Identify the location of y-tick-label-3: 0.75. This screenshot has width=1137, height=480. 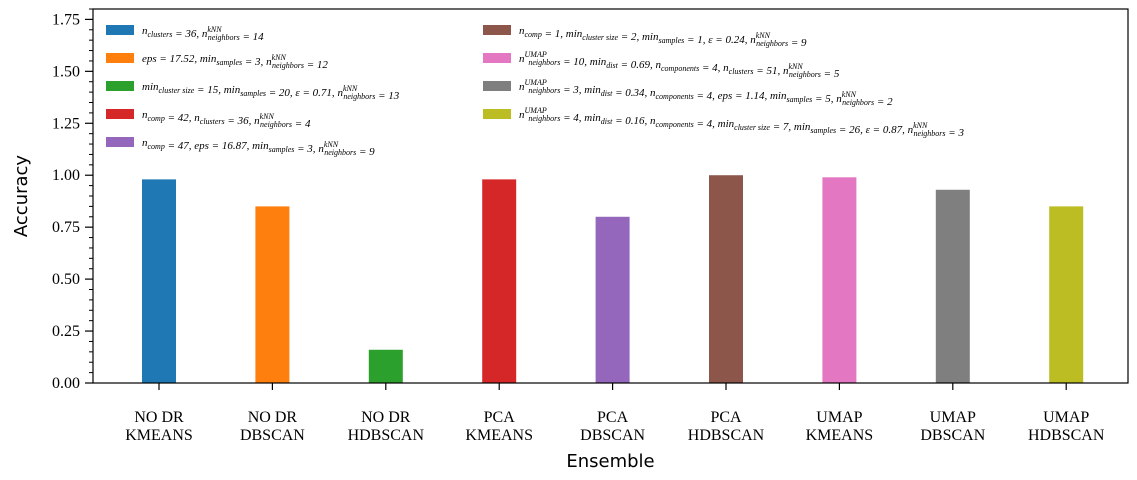
(66, 227).